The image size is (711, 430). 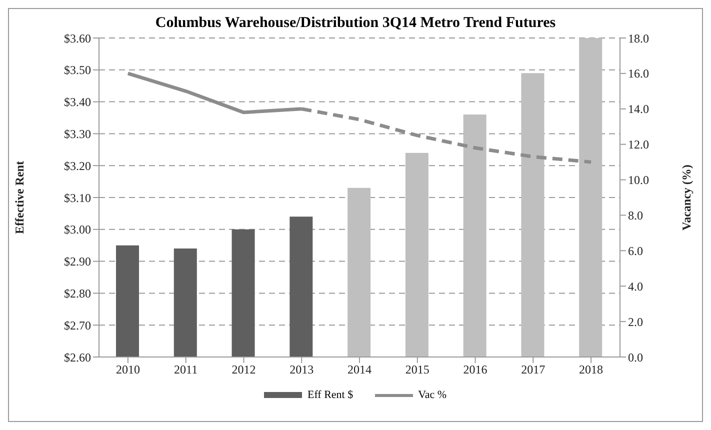 I want to click on y2-tick-label: 8.0, so click(x=635, y=215).